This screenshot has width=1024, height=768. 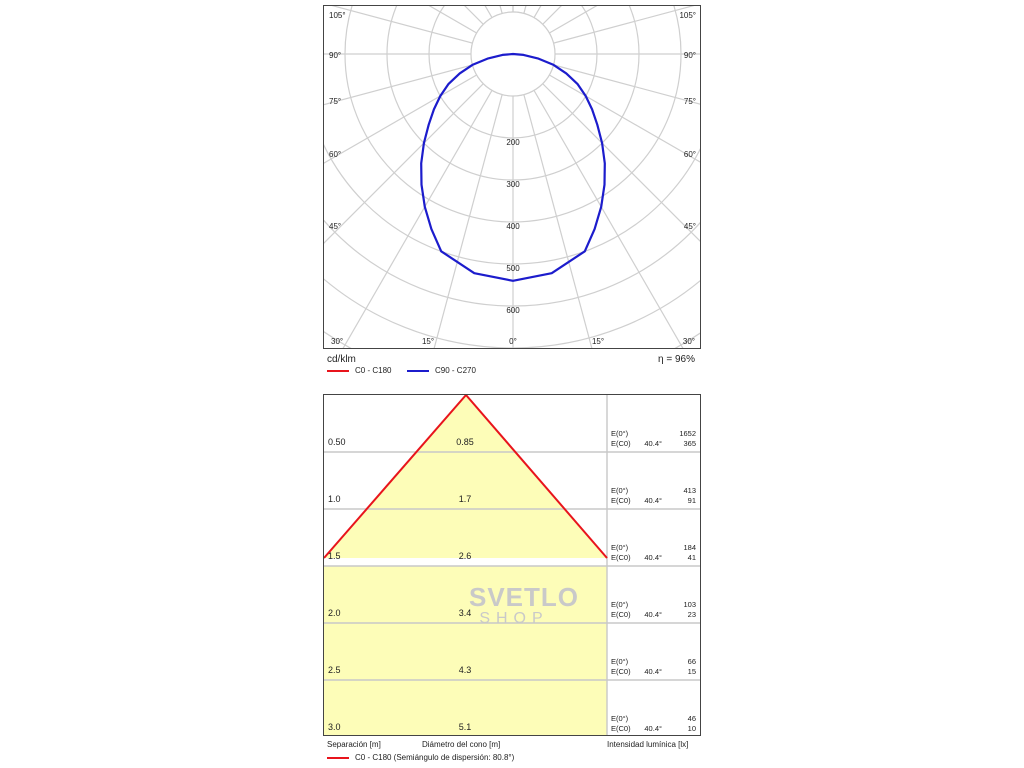 What do you see at coordinates (513, 310) in the screenshot?
I see `radial-label: 600` at bounding box center [513, 310].